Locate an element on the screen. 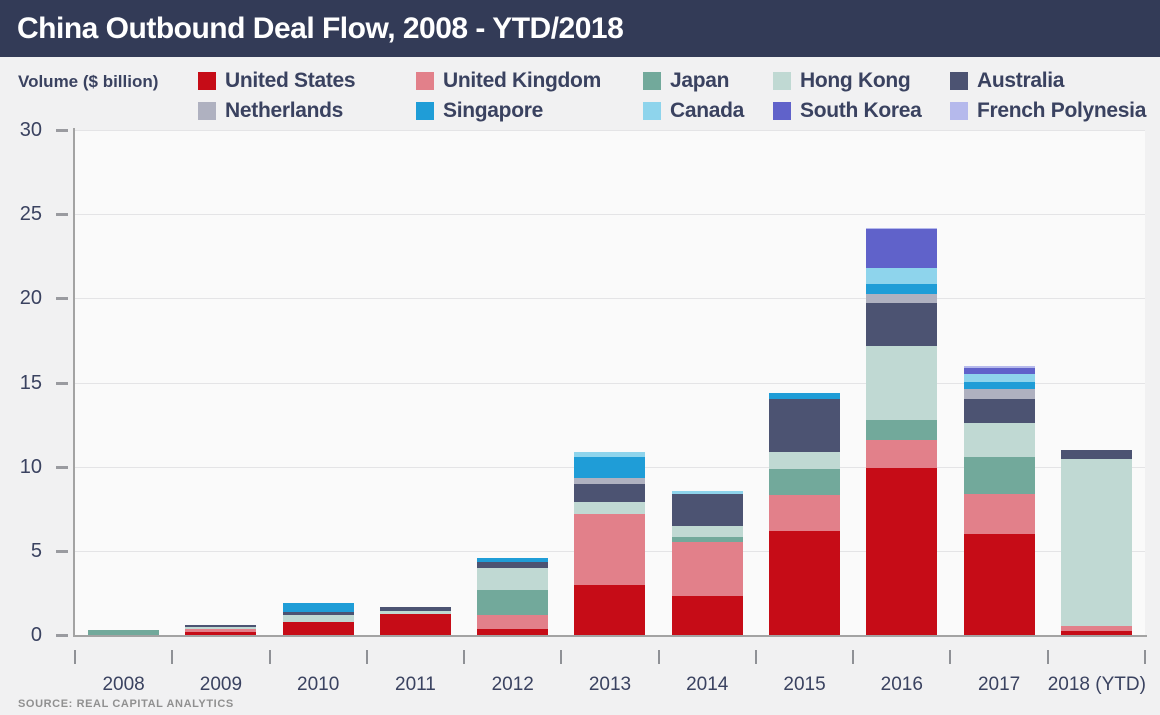 The height and width of the screenshot is (715, 1160). legend-item-united-kingdom: United Kingdom is located at coordinates (529, 80).